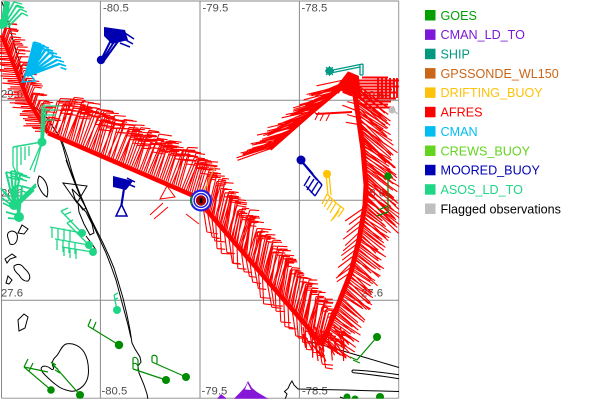 This screenshot has width=600, height=405. Describe the element at coordinates (483, 35) in the screenshot. I see `svg-text: CMAN_LD_TO` at that location.